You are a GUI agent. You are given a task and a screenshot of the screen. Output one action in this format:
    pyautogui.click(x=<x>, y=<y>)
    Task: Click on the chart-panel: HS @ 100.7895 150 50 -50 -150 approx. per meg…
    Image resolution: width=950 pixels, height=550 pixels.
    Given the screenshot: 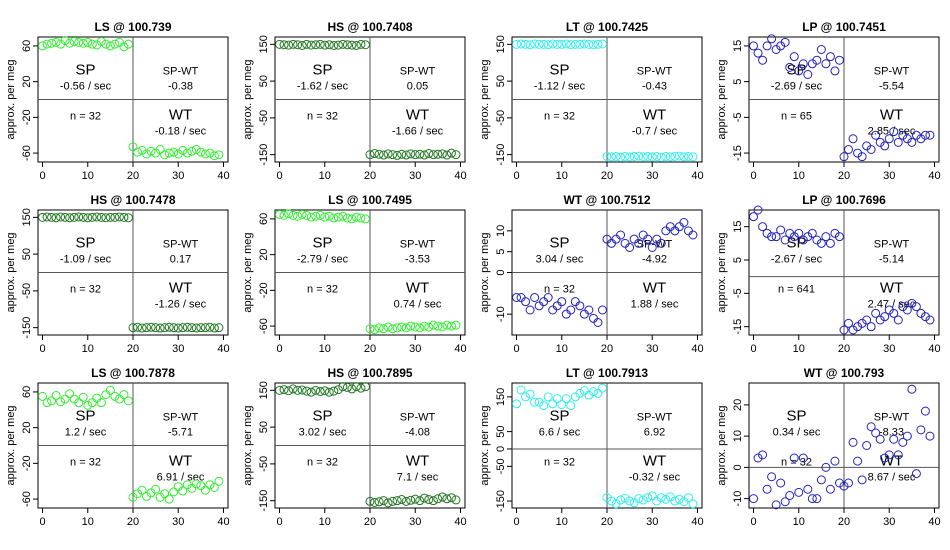 What is the action you would take?
    pyautogui.click(x=354, y=447)
    